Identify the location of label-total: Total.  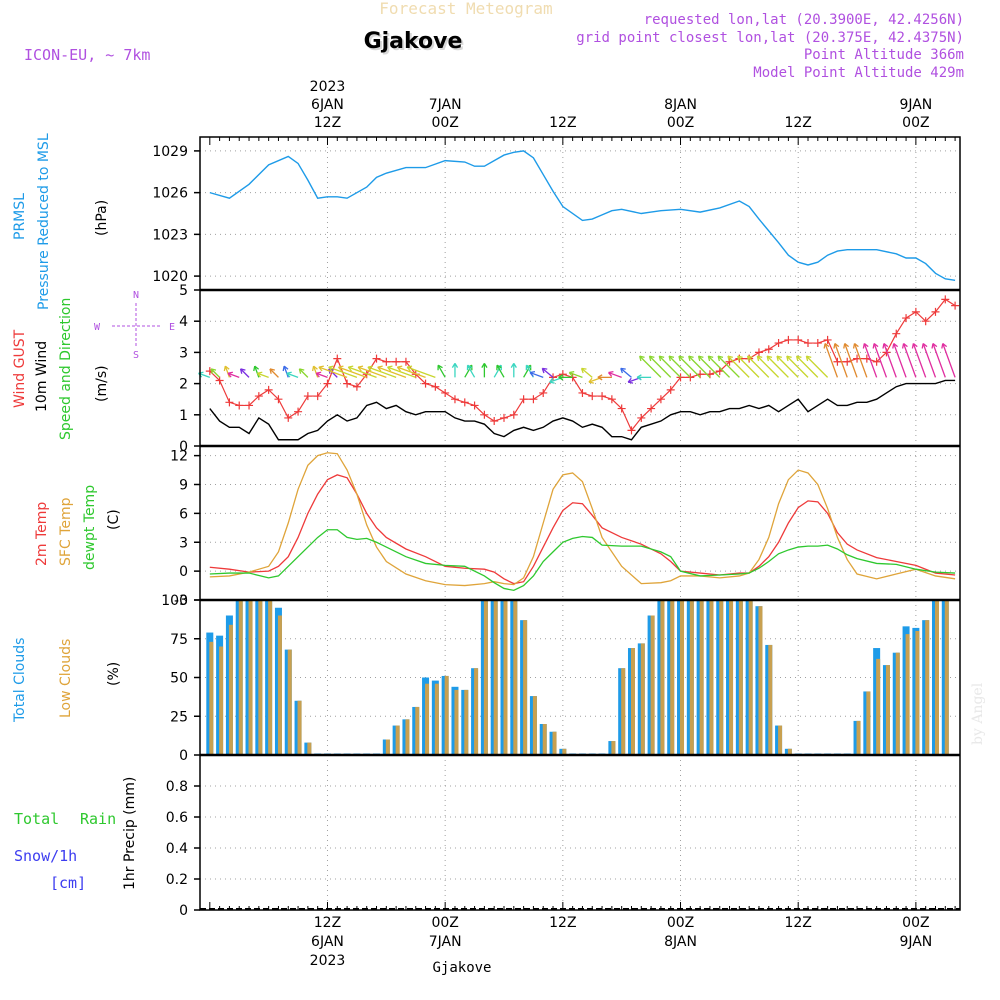
(36, 819).